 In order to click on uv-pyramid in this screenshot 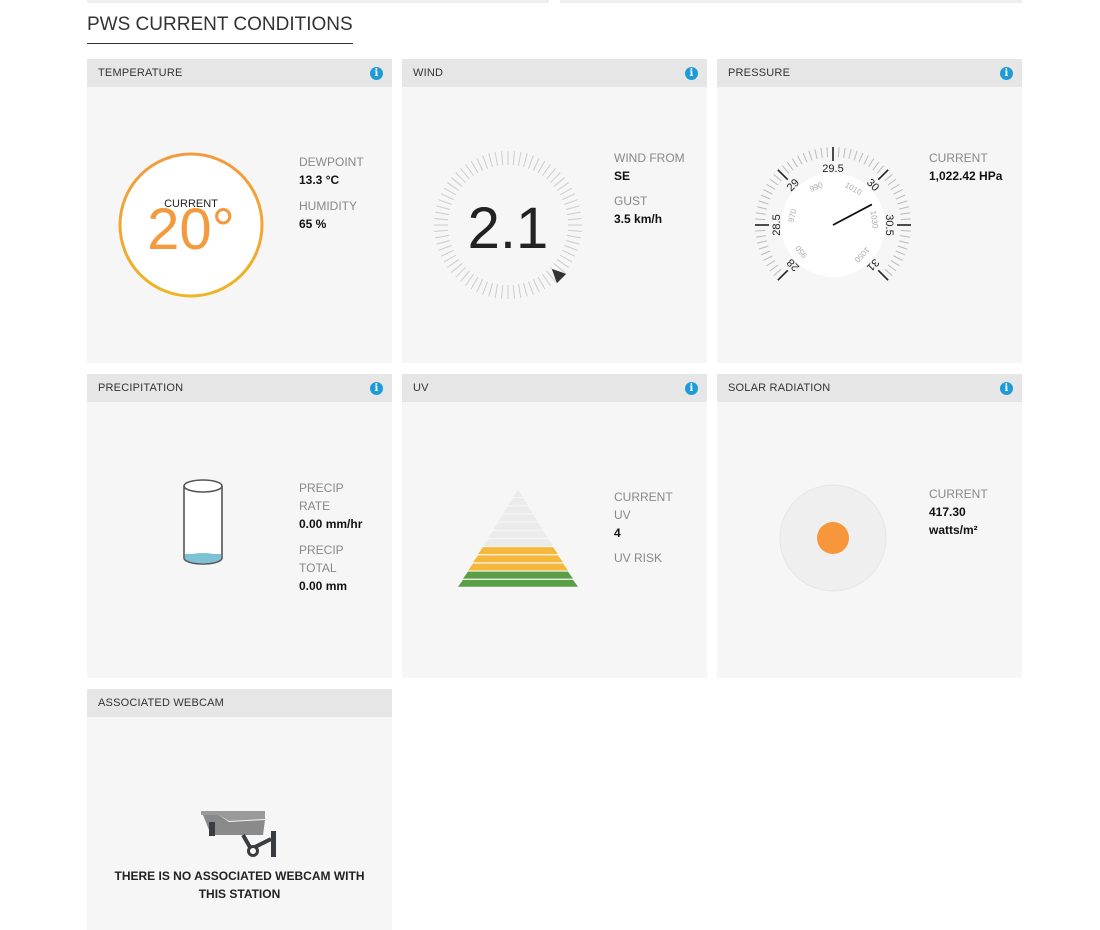, I will do `click(518, 538)`.